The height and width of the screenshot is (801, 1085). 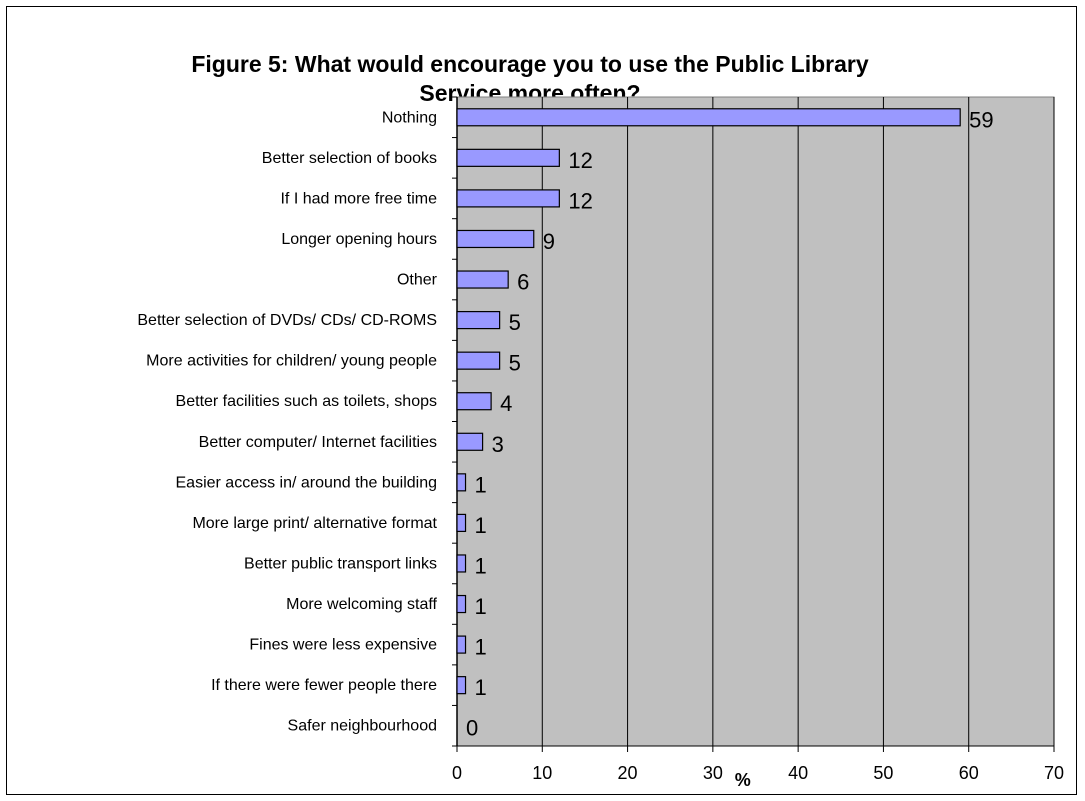 What do you see at coordinates (287, 320) in the screenshot?
I see `category-label-5: Better selection of DVDs/ CDs/ CD-ROMS` at bounding box center [287, 320].